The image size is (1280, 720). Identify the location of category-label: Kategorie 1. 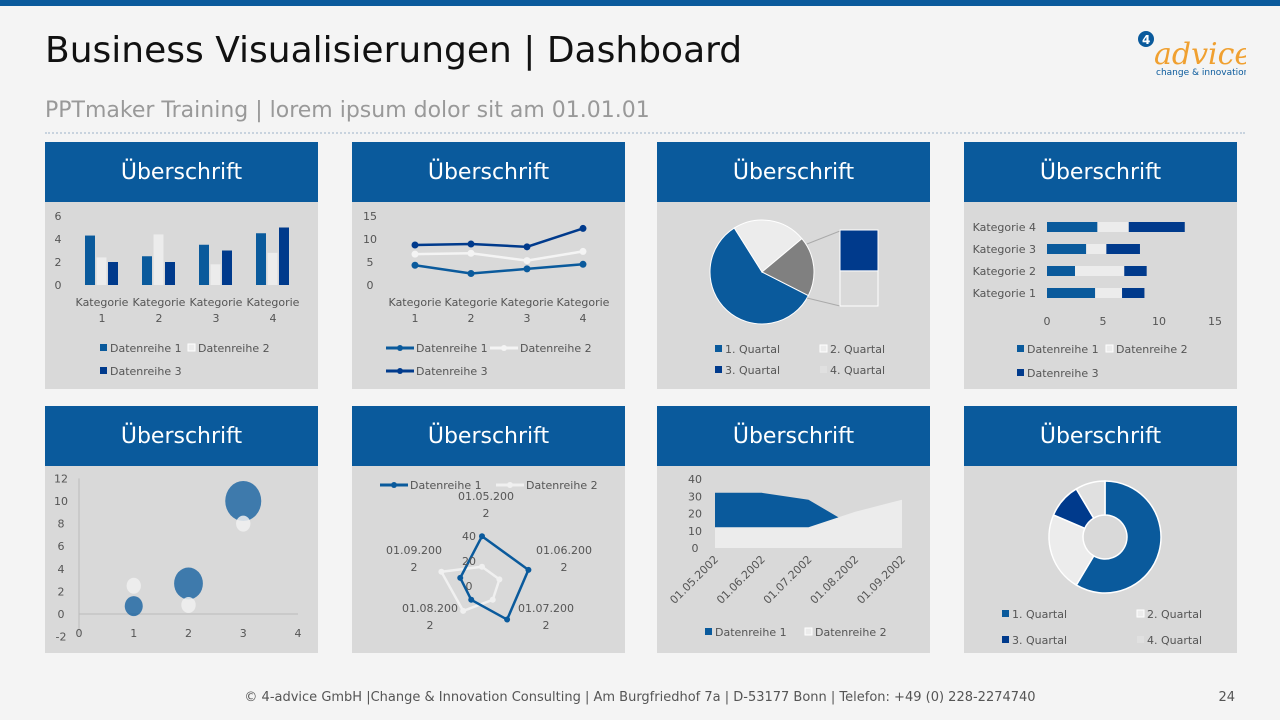
(1004, 293).